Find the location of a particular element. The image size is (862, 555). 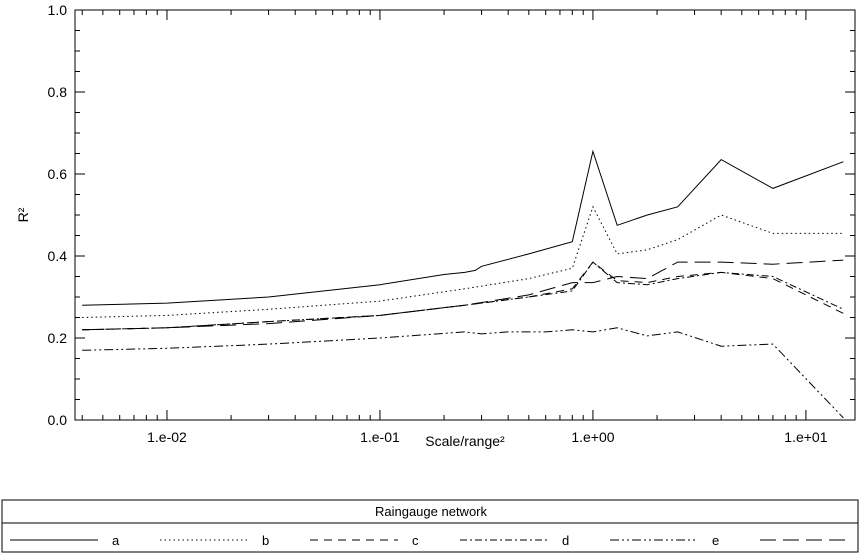

y-tick-label: 0.0 is located at coordinates (58, 420).